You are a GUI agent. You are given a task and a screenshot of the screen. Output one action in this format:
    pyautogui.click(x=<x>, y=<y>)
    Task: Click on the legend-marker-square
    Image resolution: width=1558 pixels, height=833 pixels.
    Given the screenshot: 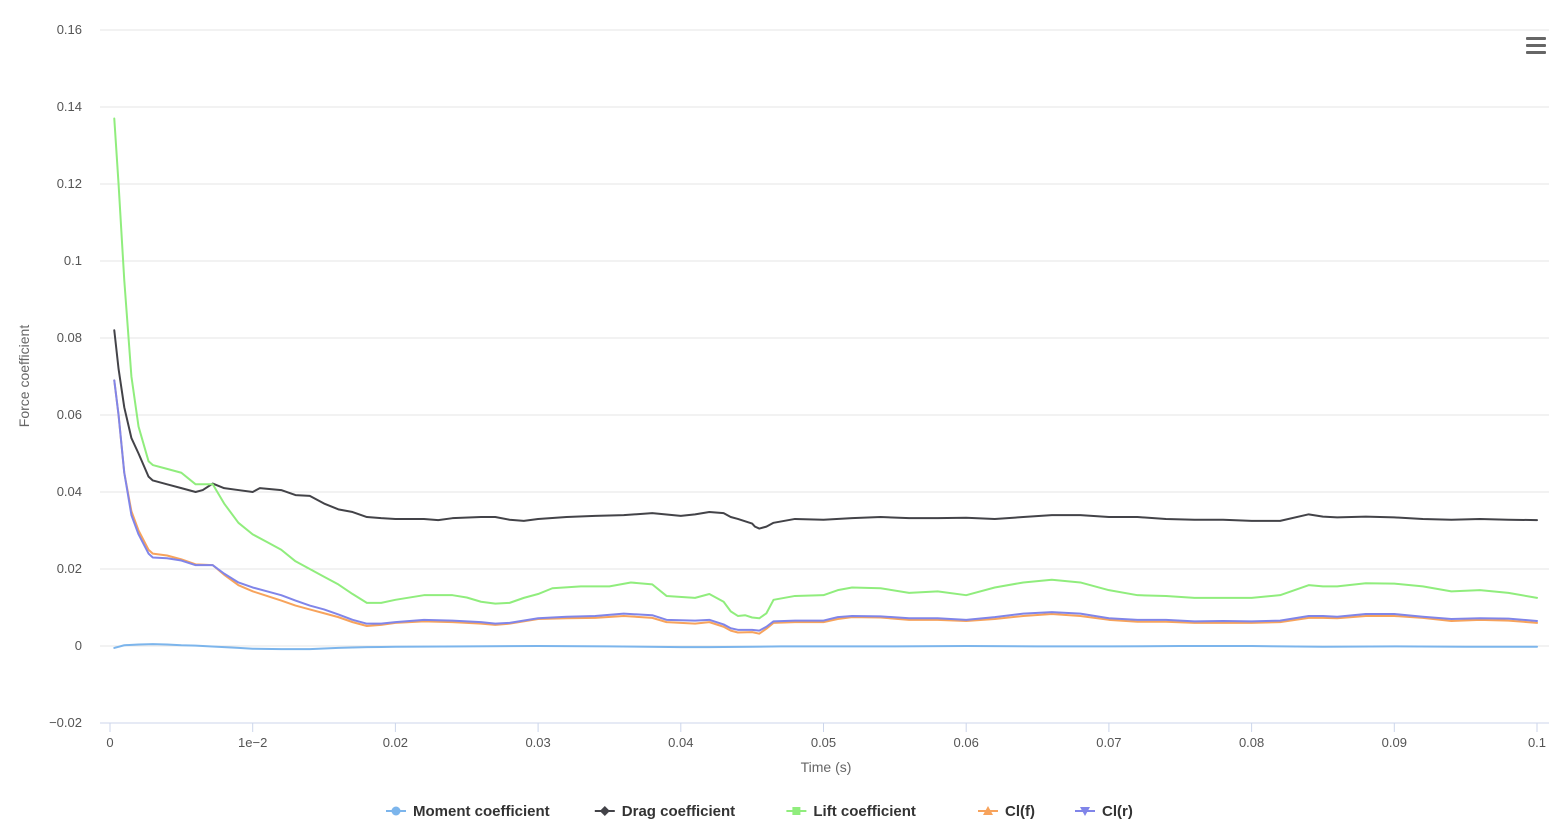 What is the action you would take?
    pyautogui.click(x=796, y=811)
    